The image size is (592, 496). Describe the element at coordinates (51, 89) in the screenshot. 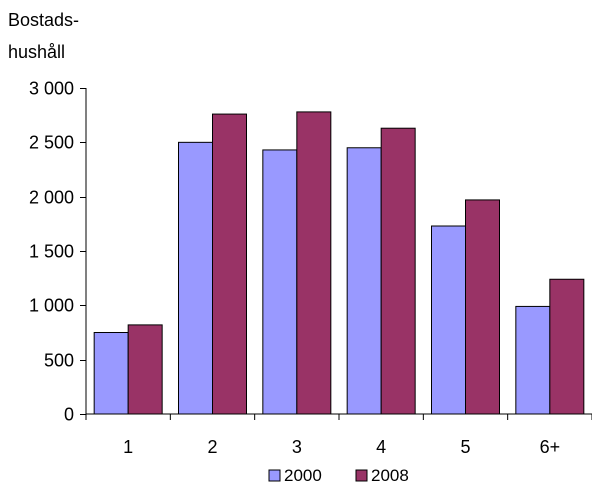

I see `y-tick-label: 3 000` at that location.